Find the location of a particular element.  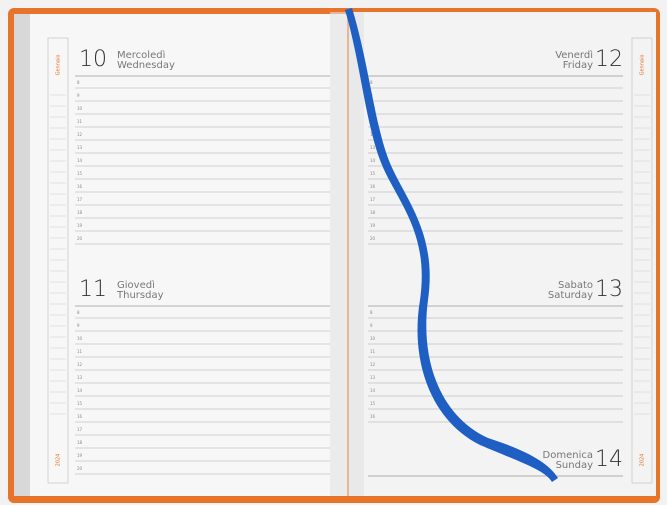

day-number: 12 is located at coordinates (609, 59).